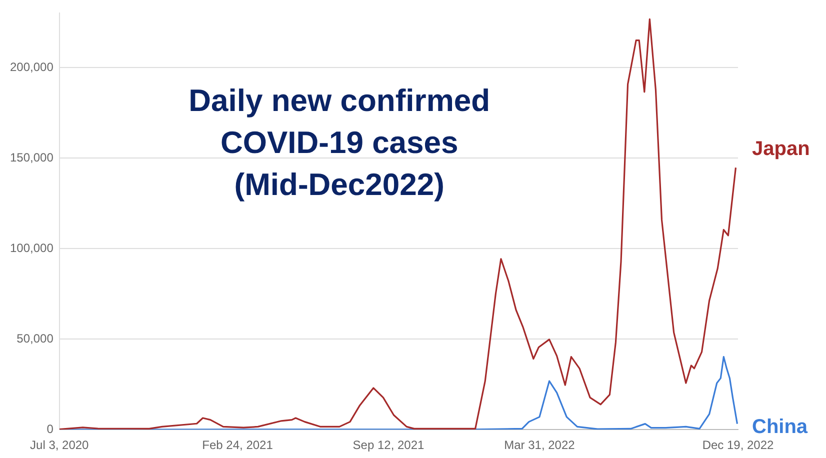  Describe the element at coordinates (781, 149) in the screenshot. I see `series-label: Japan` at that location.